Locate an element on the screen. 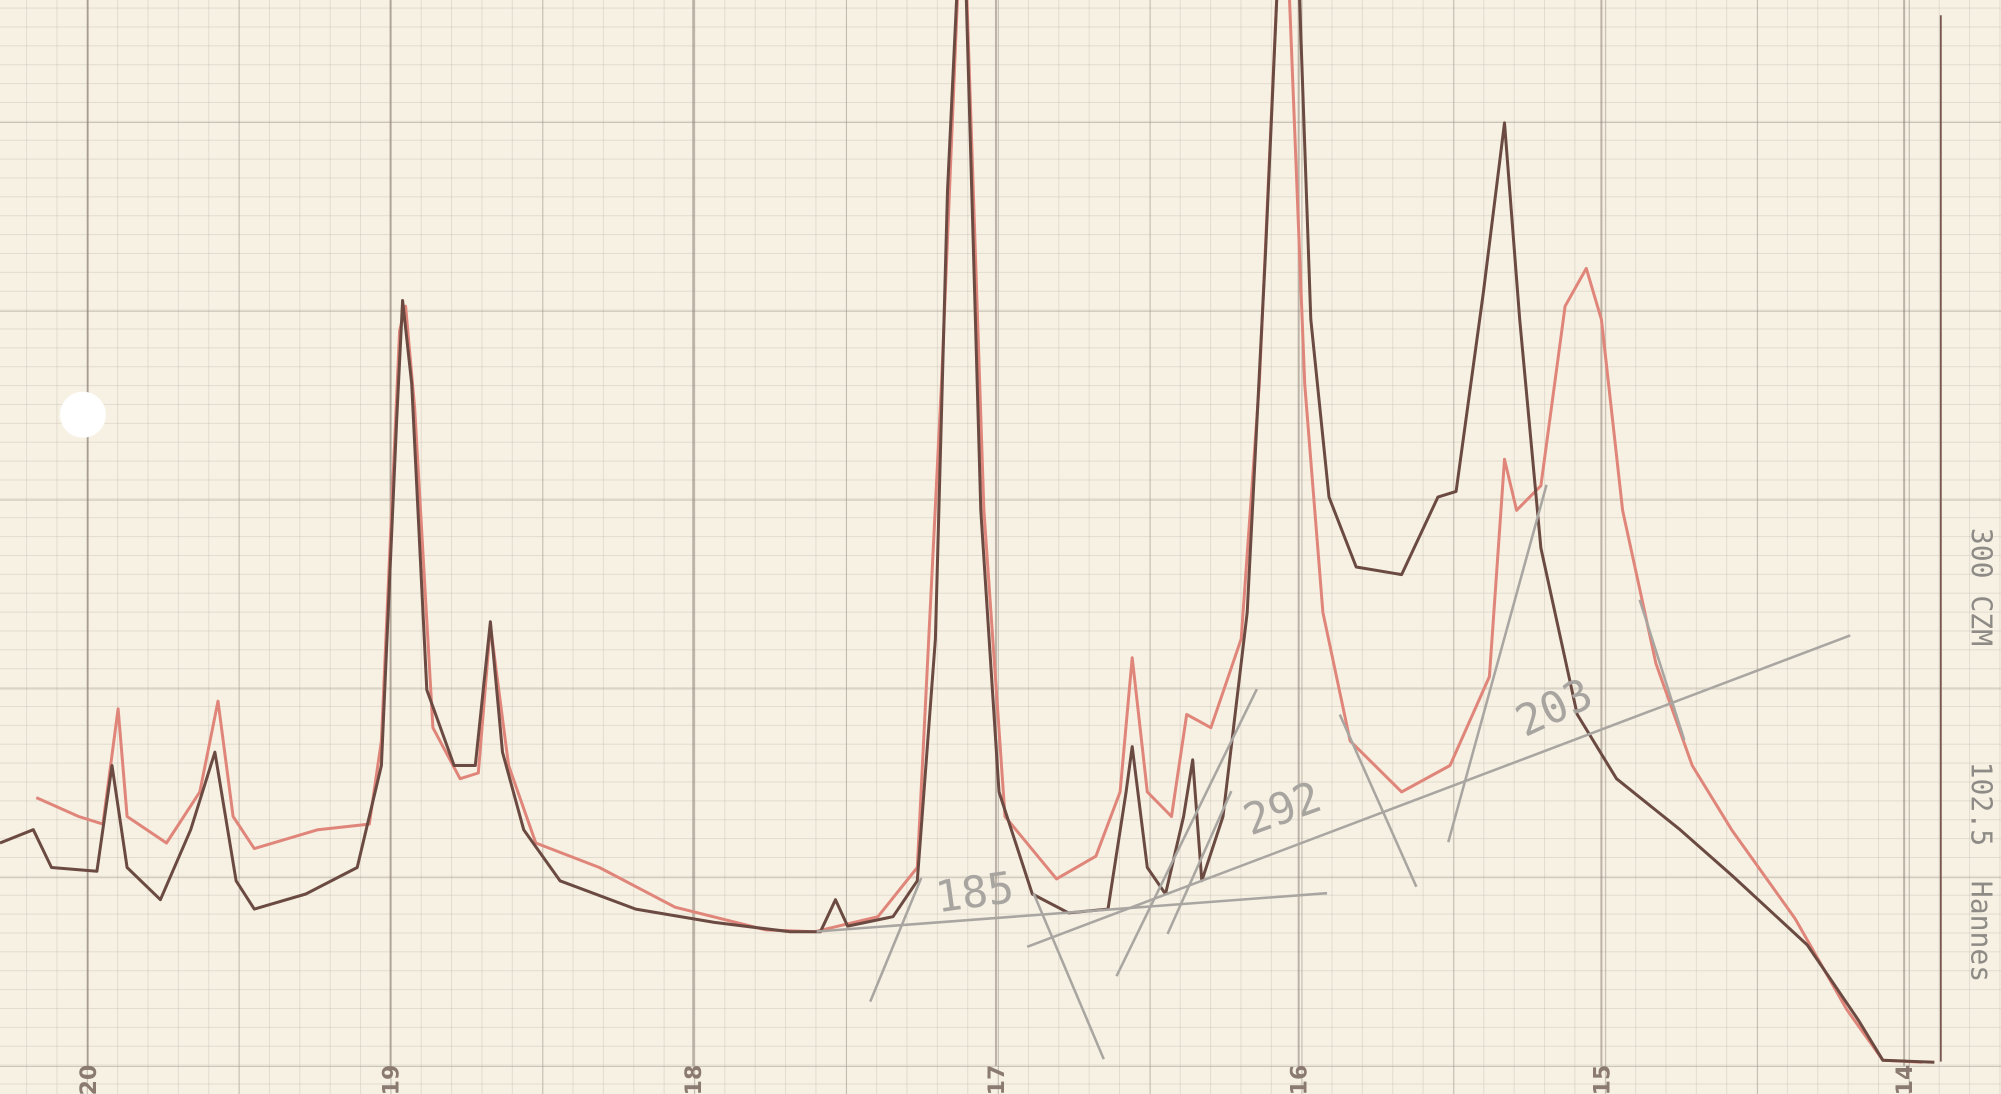 The width and height of the screenshot is (2001, 1094). x-tick-label: 16 is located at coordinates (1300, 1079).